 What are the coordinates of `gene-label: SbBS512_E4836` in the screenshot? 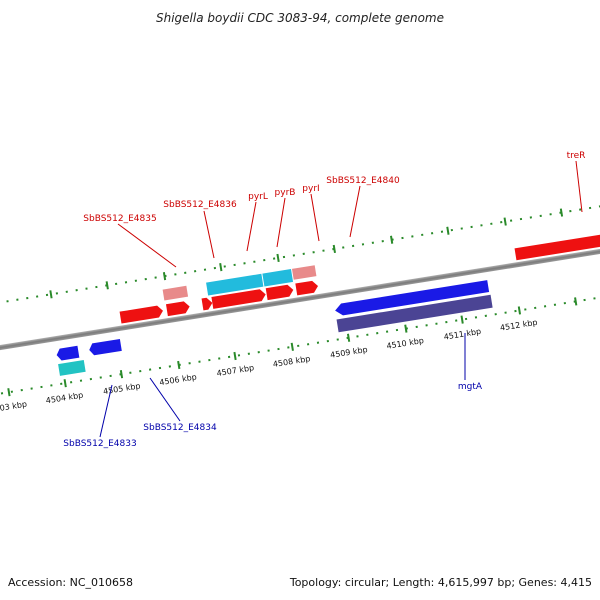 It's located at (200, 205).